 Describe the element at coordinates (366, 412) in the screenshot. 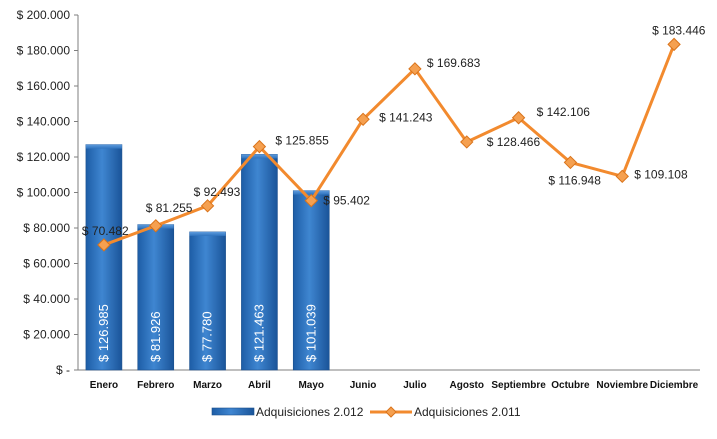

I see `legend: Adquisiciones 2.012 Adquisiciones 2.011` at that location.